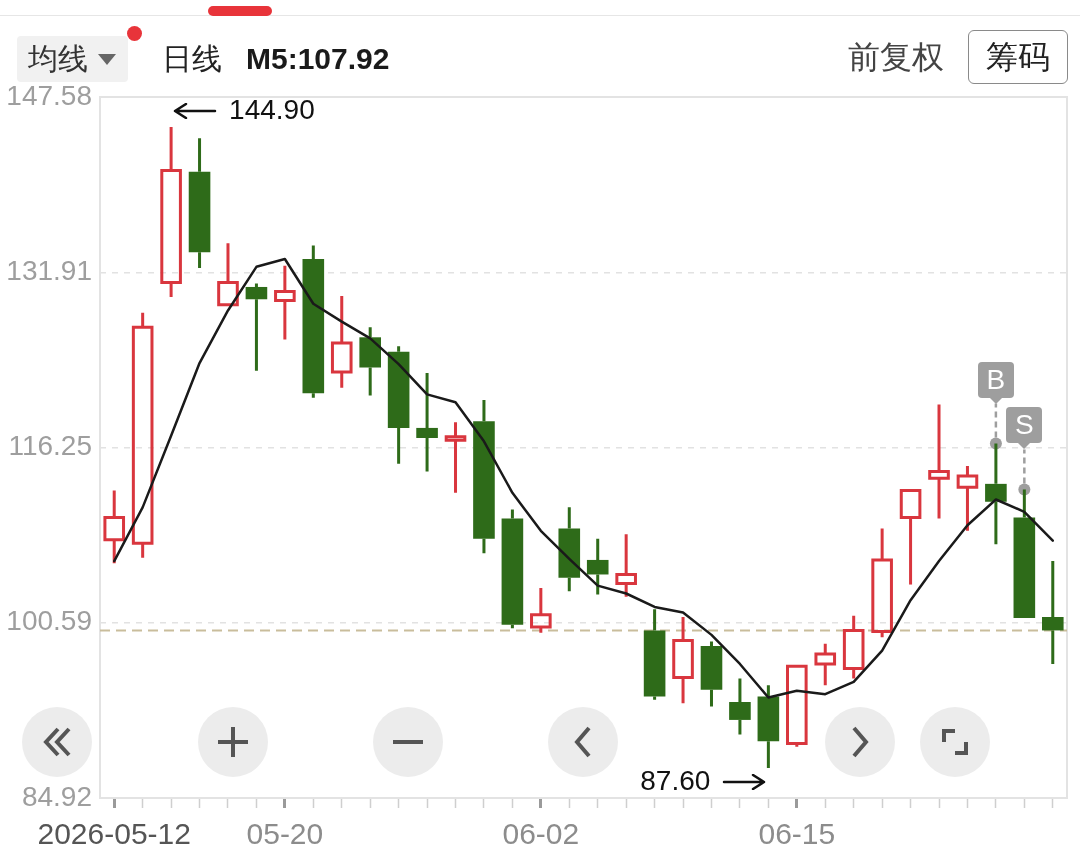 The image size is (1080, 868). What do you see at coordinates (1024, 425) in the screenshot?
I see `annotation: S` at bounding box center [1024, 425].